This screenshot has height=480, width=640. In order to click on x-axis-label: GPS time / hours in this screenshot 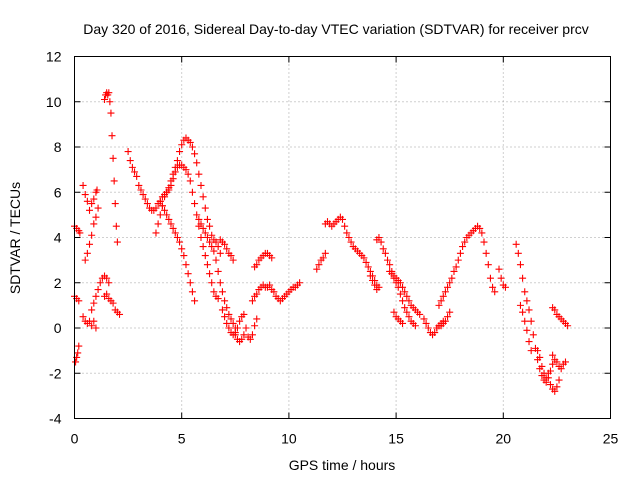, I will do `click(342, 465)`.